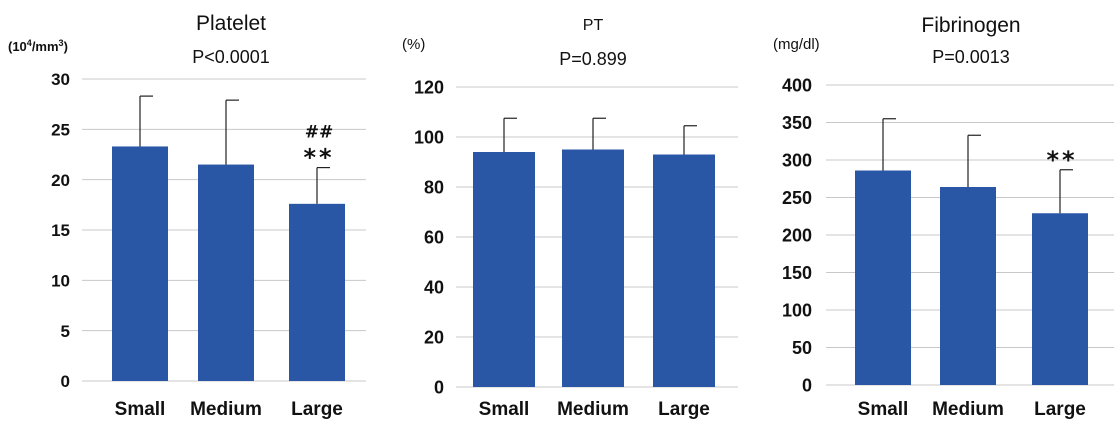 The width and height of the screenshot is (1118, 423). I want to click on chart-2-bar-small, so click(883, 277).